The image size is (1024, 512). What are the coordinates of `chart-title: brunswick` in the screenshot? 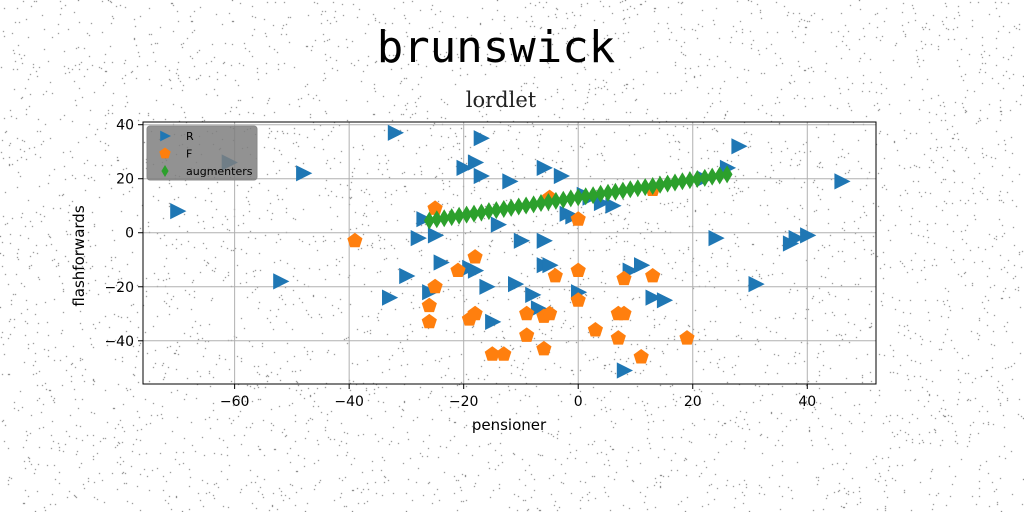 It's located at (496, 47).